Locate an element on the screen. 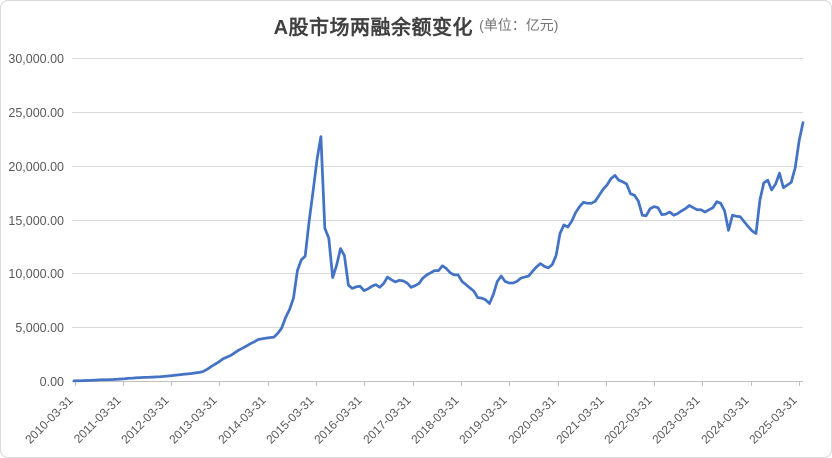  x-tick-label: 2025-03-31 is located at coordinates (773, 420).